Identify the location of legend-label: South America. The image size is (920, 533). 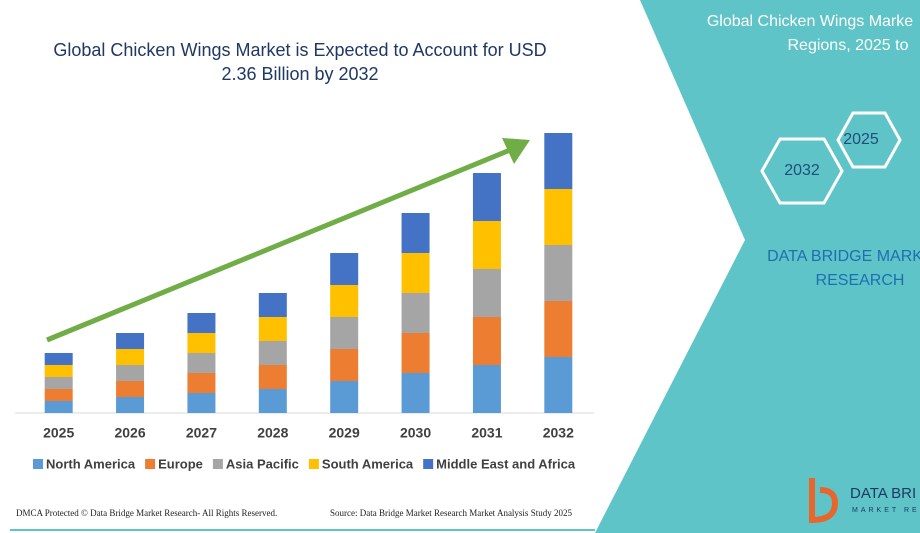
(368, 463).